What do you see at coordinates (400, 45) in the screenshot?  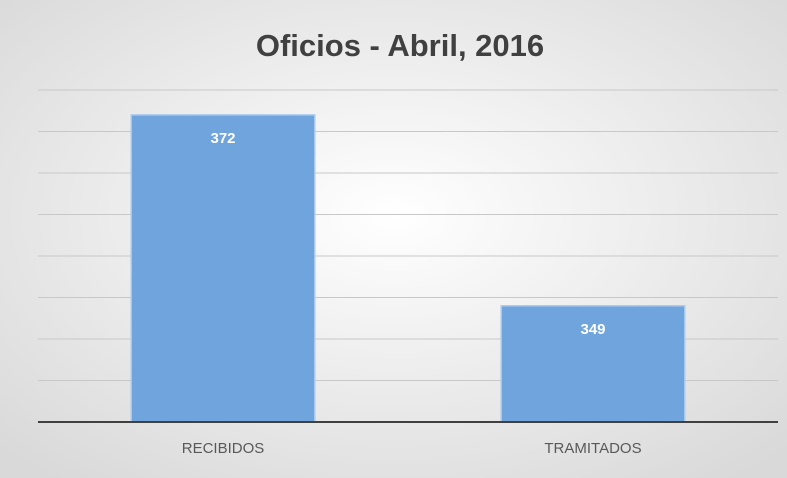 I see `chart-title: Oficios - Abril, 2016` at bounding box center [400, 45].